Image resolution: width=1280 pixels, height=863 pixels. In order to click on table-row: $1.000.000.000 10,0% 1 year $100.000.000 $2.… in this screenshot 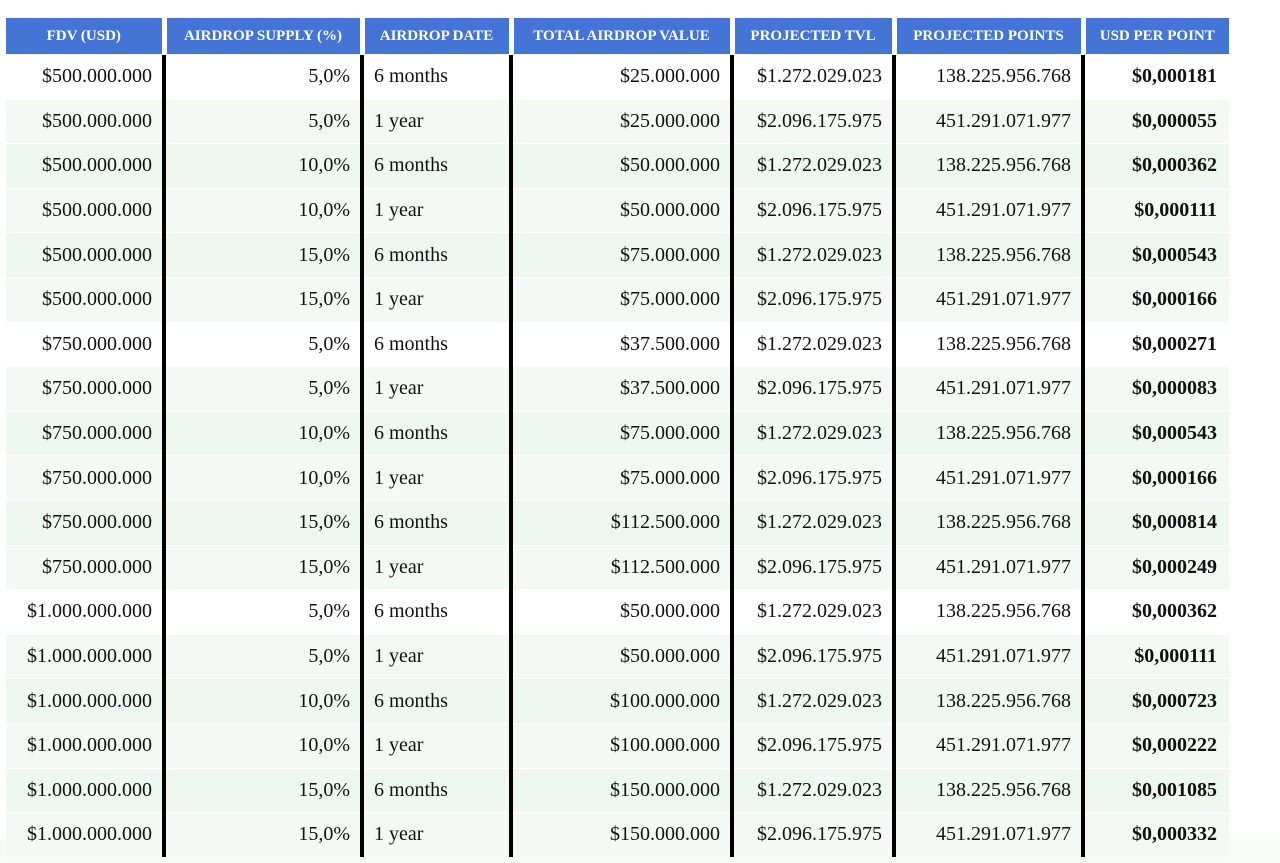, I will do `click(617, 745)`.